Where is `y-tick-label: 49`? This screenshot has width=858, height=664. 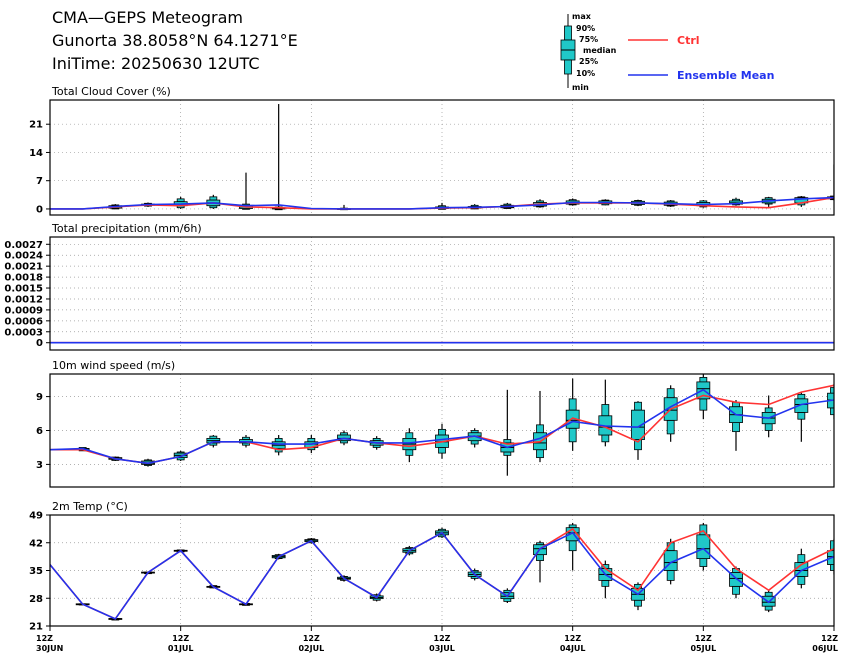 y-tick-label: 49 is located at coordinates (36, 516).